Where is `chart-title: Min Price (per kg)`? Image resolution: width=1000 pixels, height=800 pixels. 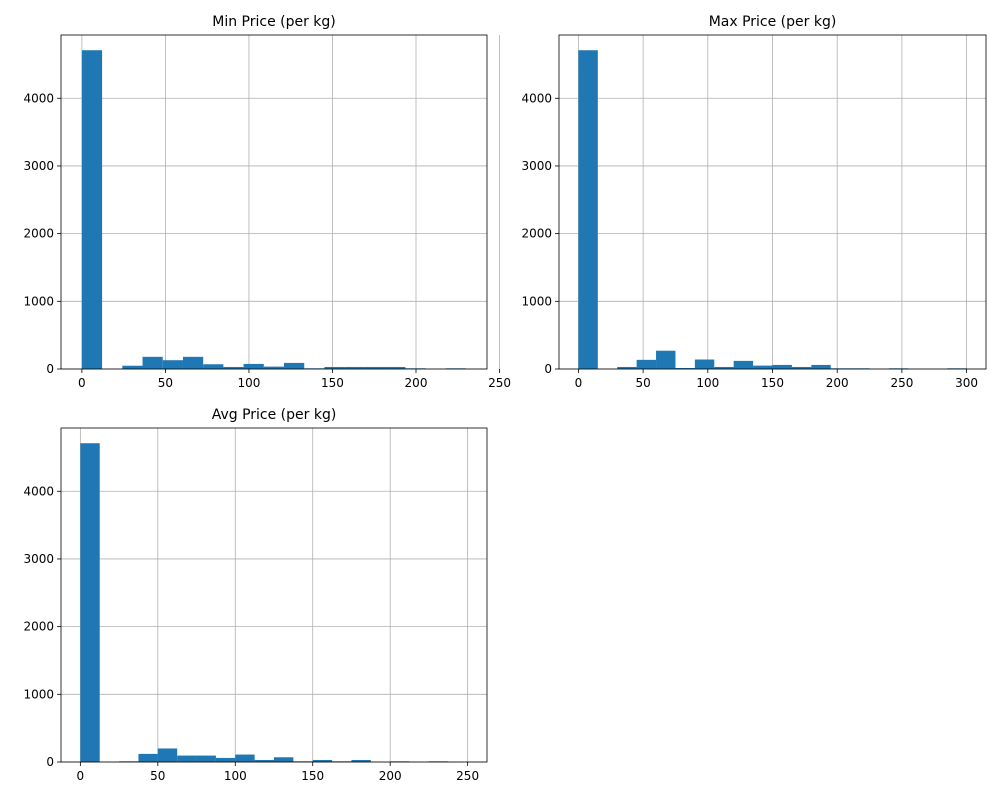
chart-title: Min Price (per kg) is located at coordinates (274, 22).